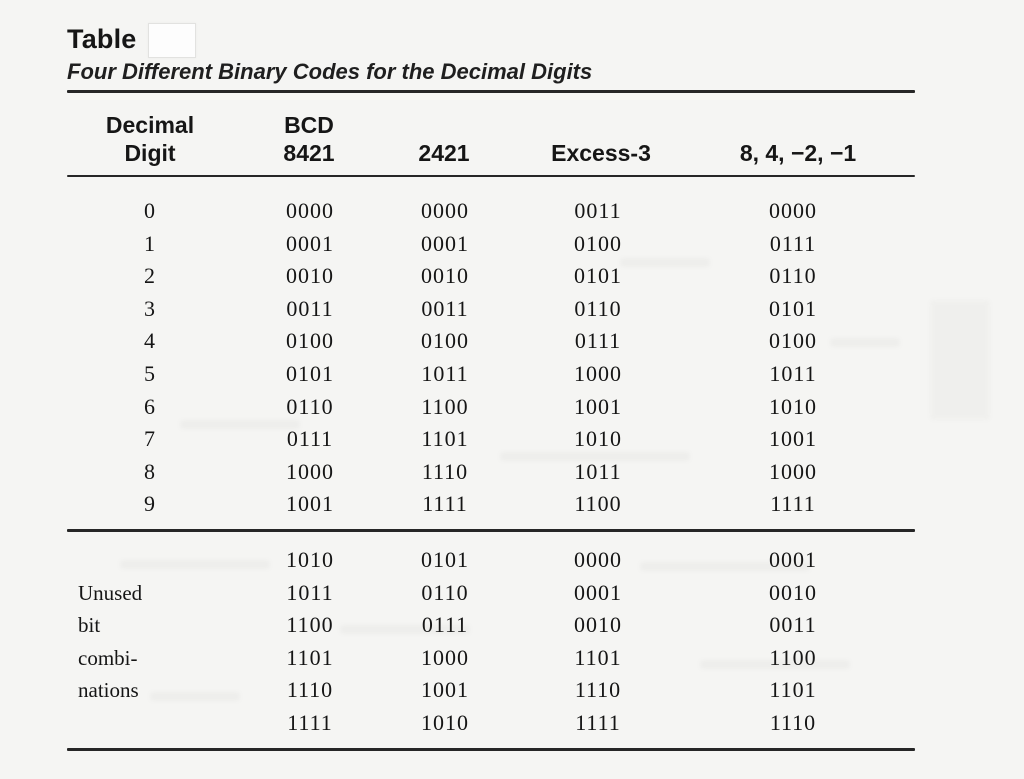 The height and width of the screenshot is (779, 1024). Describe the element at coordinates (445, 657) in the screenshot. I see `code-cell-2421: 1000` at that location.